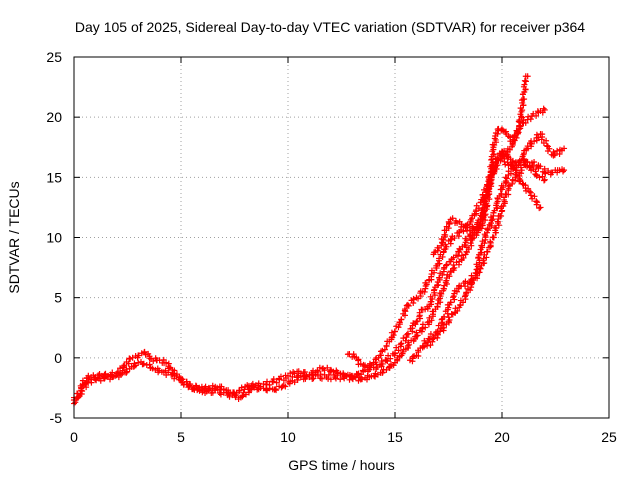  Describe the element at coordinates (56, 418) in the screenshot. I see `y-tick-label: -5` at that location.